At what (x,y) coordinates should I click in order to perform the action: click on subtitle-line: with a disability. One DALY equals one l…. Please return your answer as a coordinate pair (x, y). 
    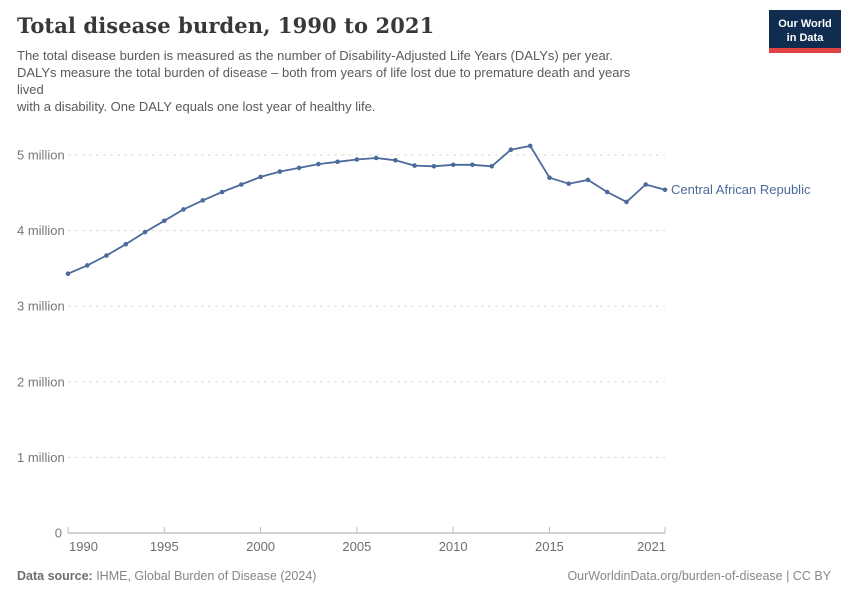
    Looking at the image, I should click on (196, 106).